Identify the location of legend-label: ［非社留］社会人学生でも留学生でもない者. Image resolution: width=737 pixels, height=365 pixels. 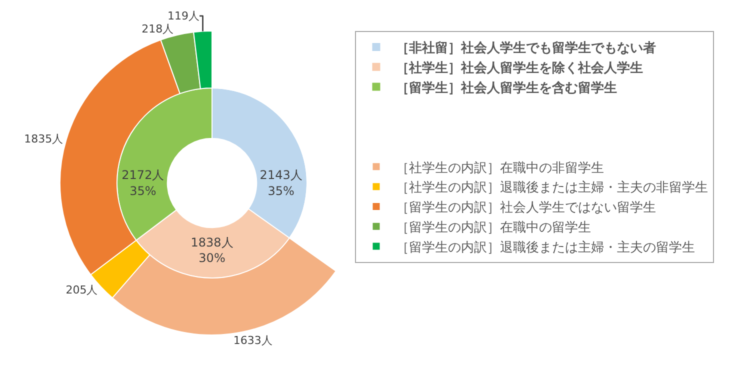
(526, 48).